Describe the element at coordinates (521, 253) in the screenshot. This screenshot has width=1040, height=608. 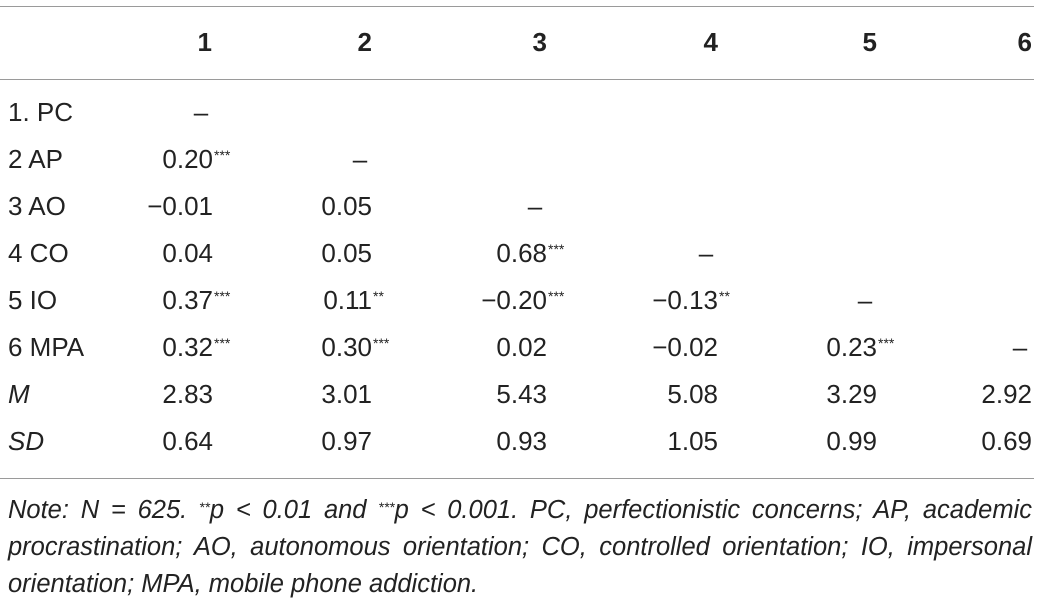
I see `cell-value: 0.68` at that location.